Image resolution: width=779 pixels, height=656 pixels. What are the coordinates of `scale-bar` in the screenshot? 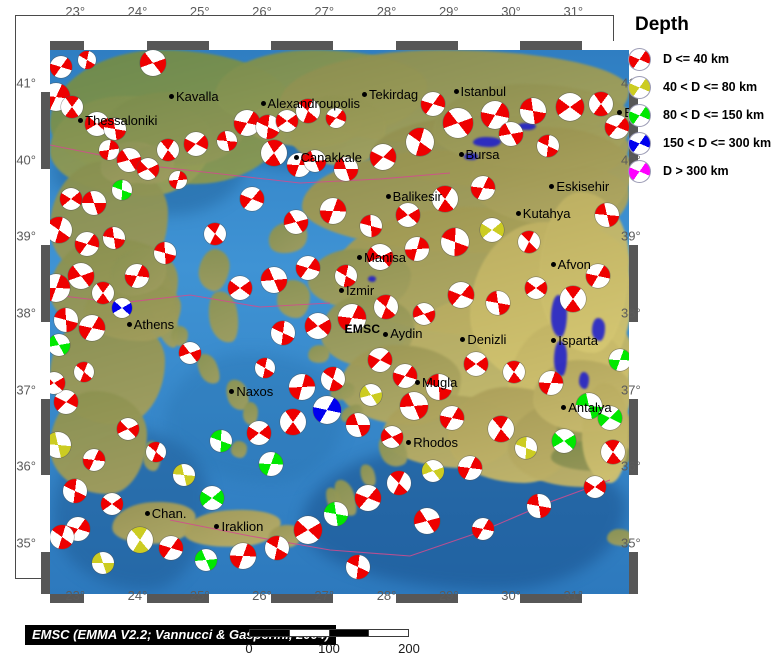 It's located at (329, 633).